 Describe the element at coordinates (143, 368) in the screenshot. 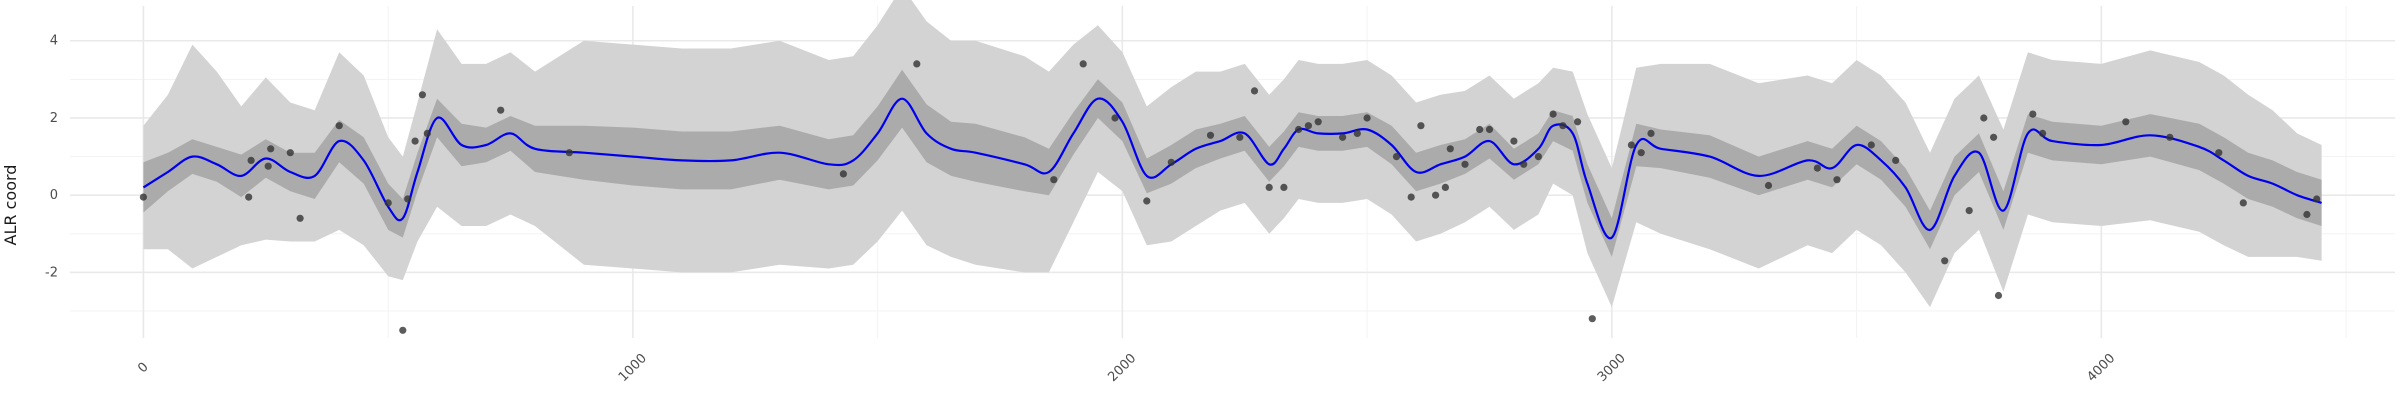

I see `x-tick-label: 0` at that location.